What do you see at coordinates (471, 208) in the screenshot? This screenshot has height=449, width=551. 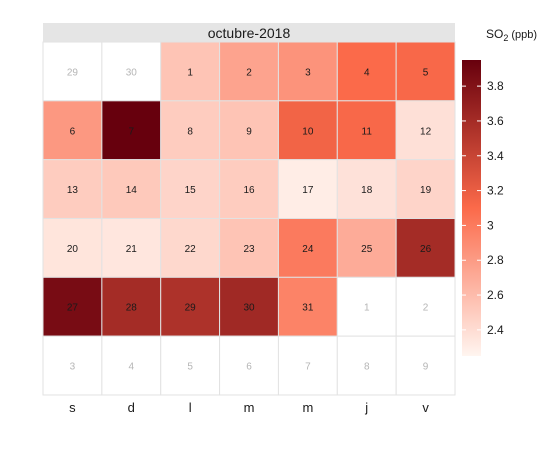 I see `legend-colorbar` at bounding box center [471, 208].